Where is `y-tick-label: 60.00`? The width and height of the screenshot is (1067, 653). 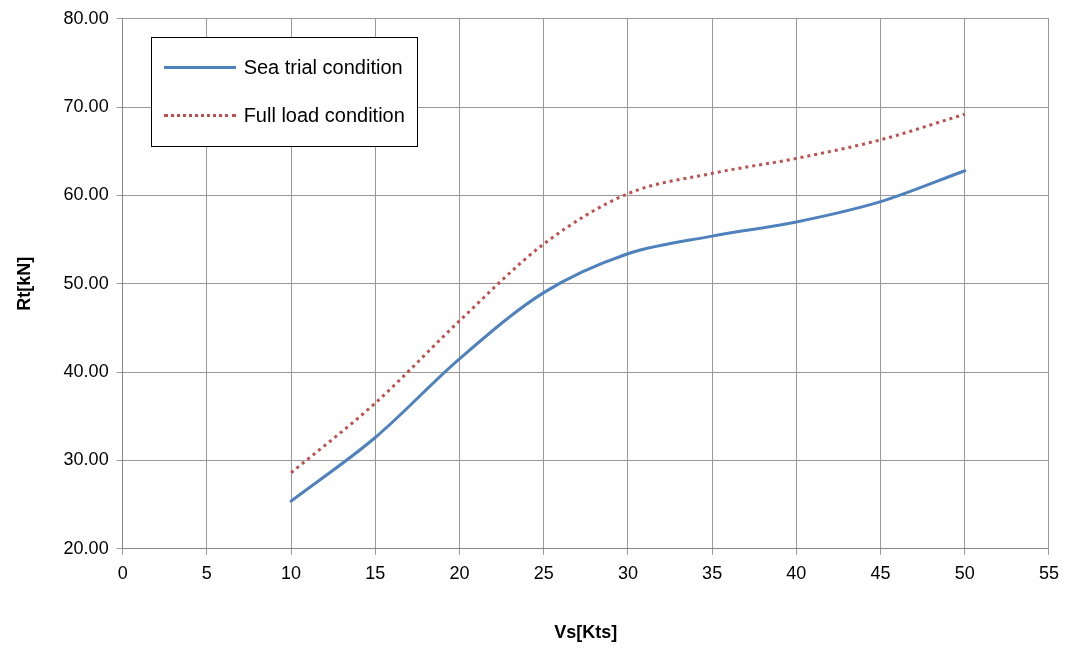 y-tick-label: 60.00 is located at coordinates (86, 194).